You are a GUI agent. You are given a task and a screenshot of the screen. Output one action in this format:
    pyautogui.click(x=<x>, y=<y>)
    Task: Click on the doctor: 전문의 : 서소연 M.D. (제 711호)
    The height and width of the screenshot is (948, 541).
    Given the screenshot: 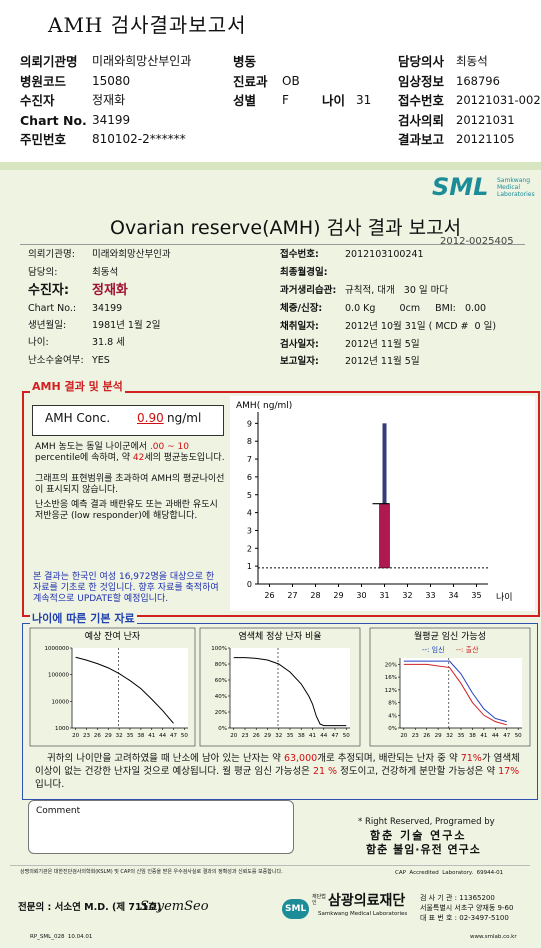 What is the action you would take?
    pyautogui.click(x=90, y=907)
    